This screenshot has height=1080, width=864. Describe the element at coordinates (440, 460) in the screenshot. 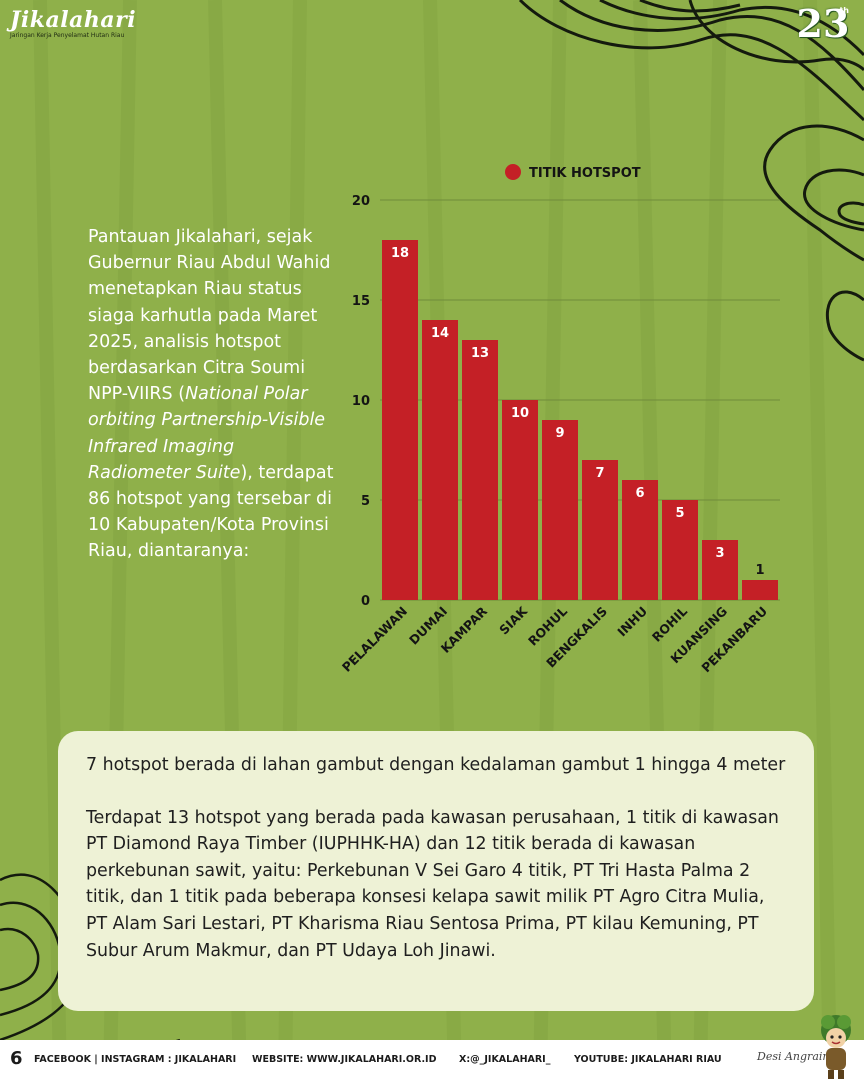

I see `bar-dumai` at that location.